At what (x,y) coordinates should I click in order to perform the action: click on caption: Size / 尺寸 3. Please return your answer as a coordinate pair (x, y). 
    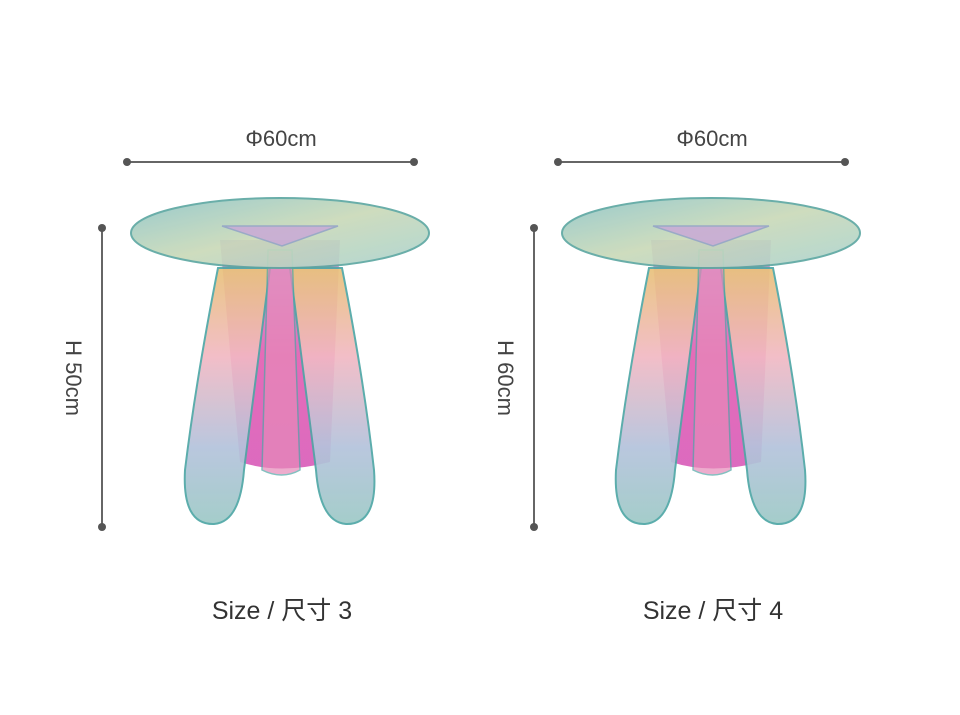
    Looking at the image, I should click on (282, 611).